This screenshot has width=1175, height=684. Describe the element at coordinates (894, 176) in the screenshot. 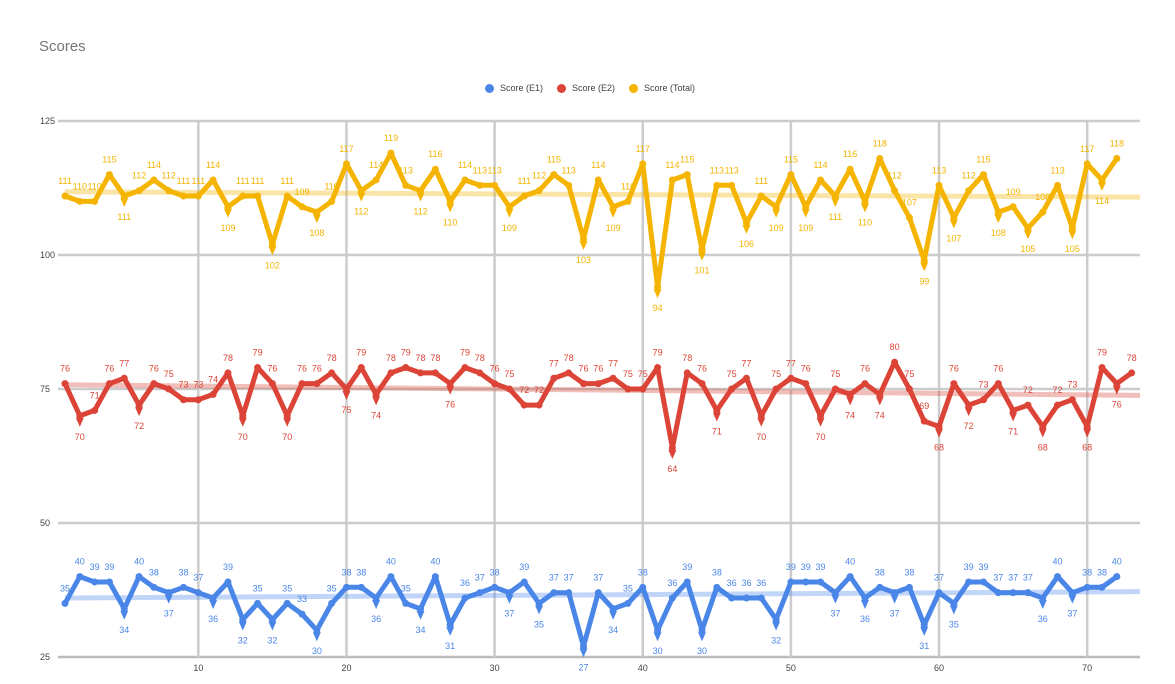

I see `data-label: 112` at that location.